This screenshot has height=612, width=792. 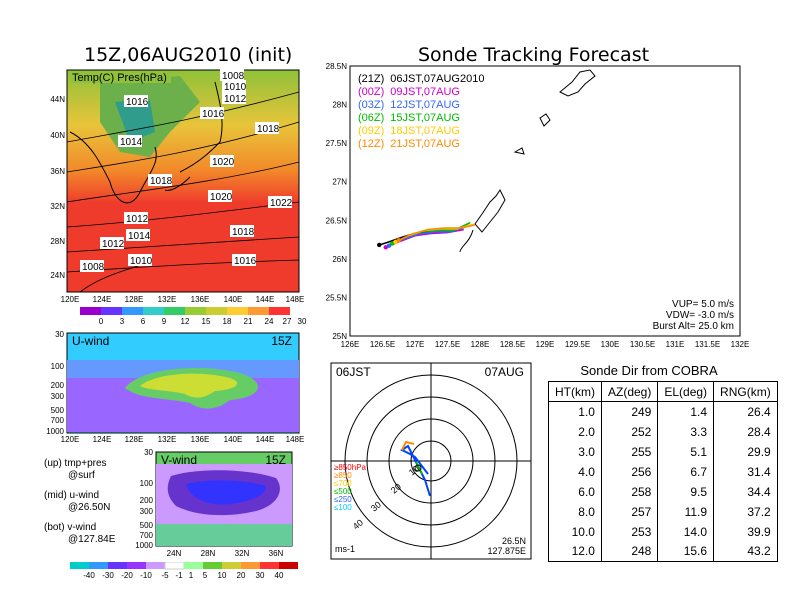 What do you see at coordinates (70, 439) in the screenshot?
I see `svg-text: 120E` at bounding box center [70, 439].